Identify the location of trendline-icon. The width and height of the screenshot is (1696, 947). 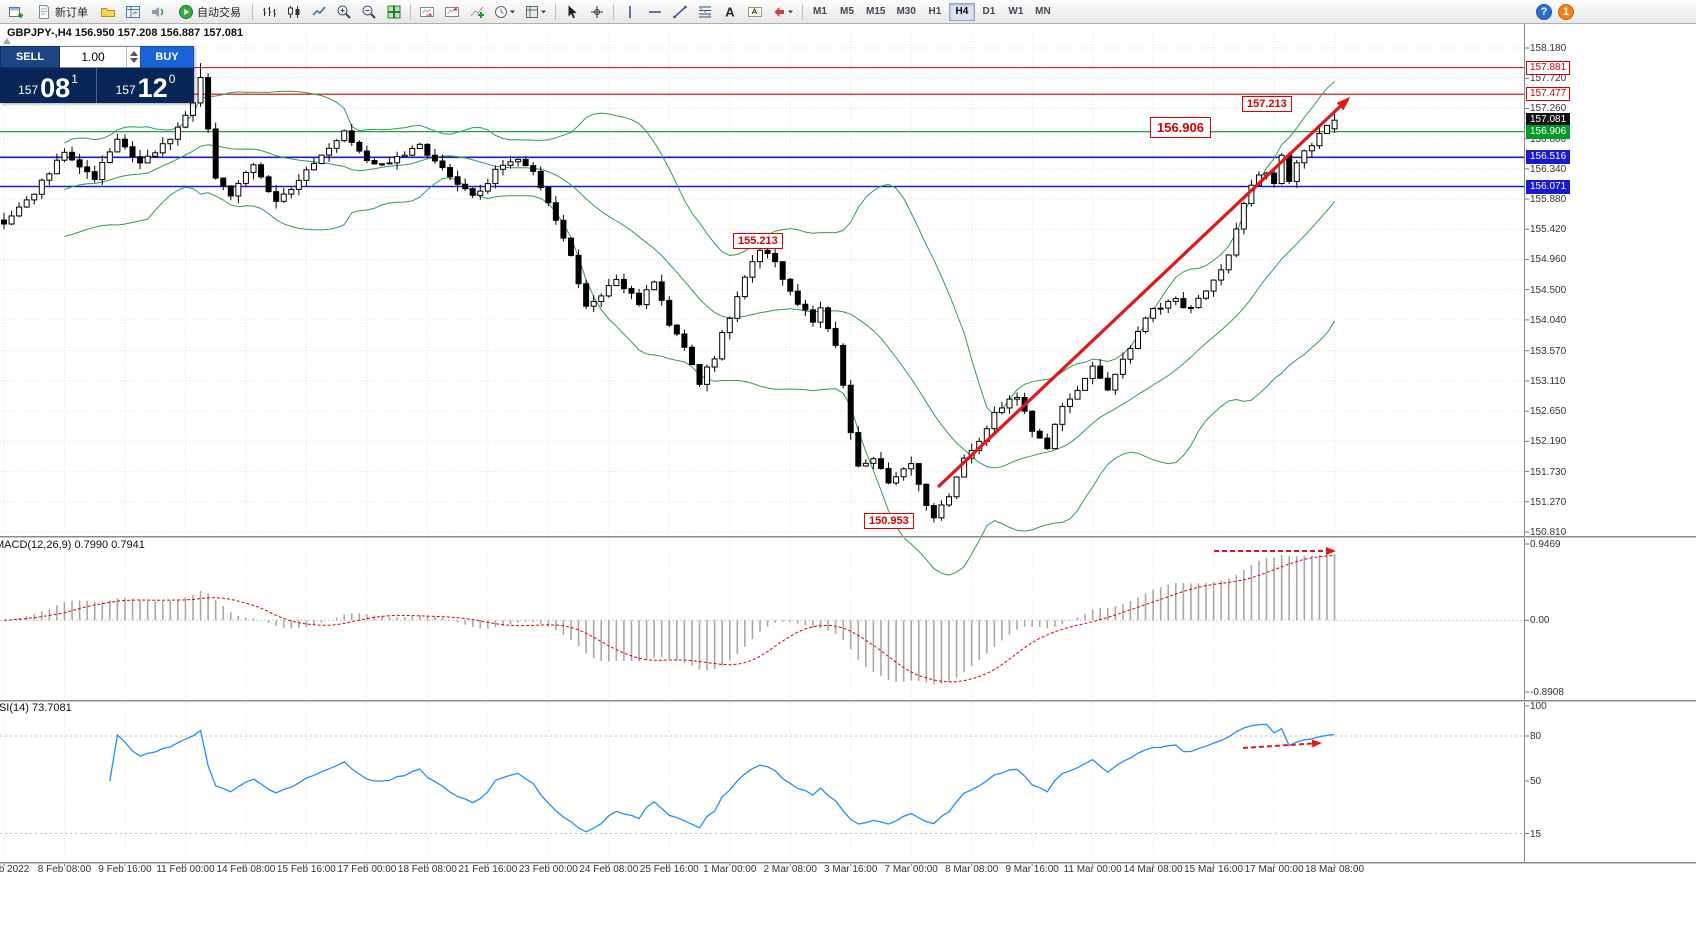
(680, 11).